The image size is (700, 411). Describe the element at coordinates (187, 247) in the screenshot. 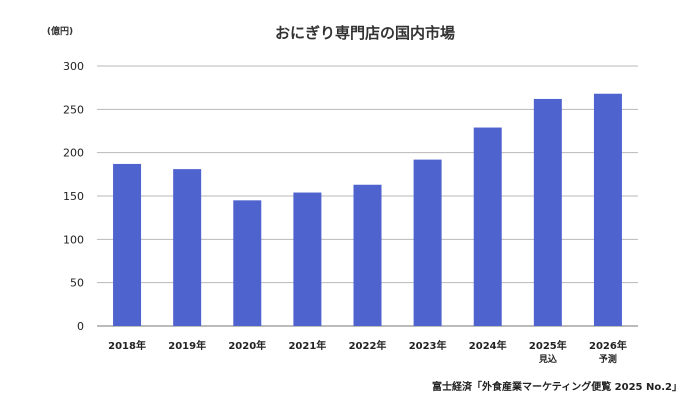

I see `bar-2019年` at that location.